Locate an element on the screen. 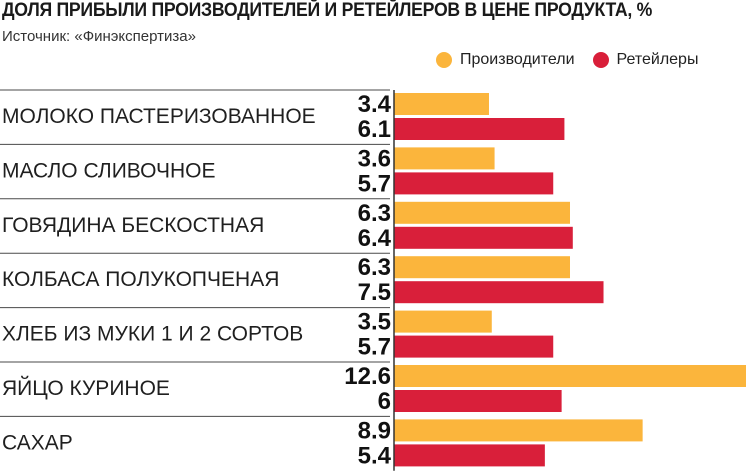 The height and width of the screenshot is (473, 750). legend-item-retailers: Ретейлеры is located at coordinates (645, 60).